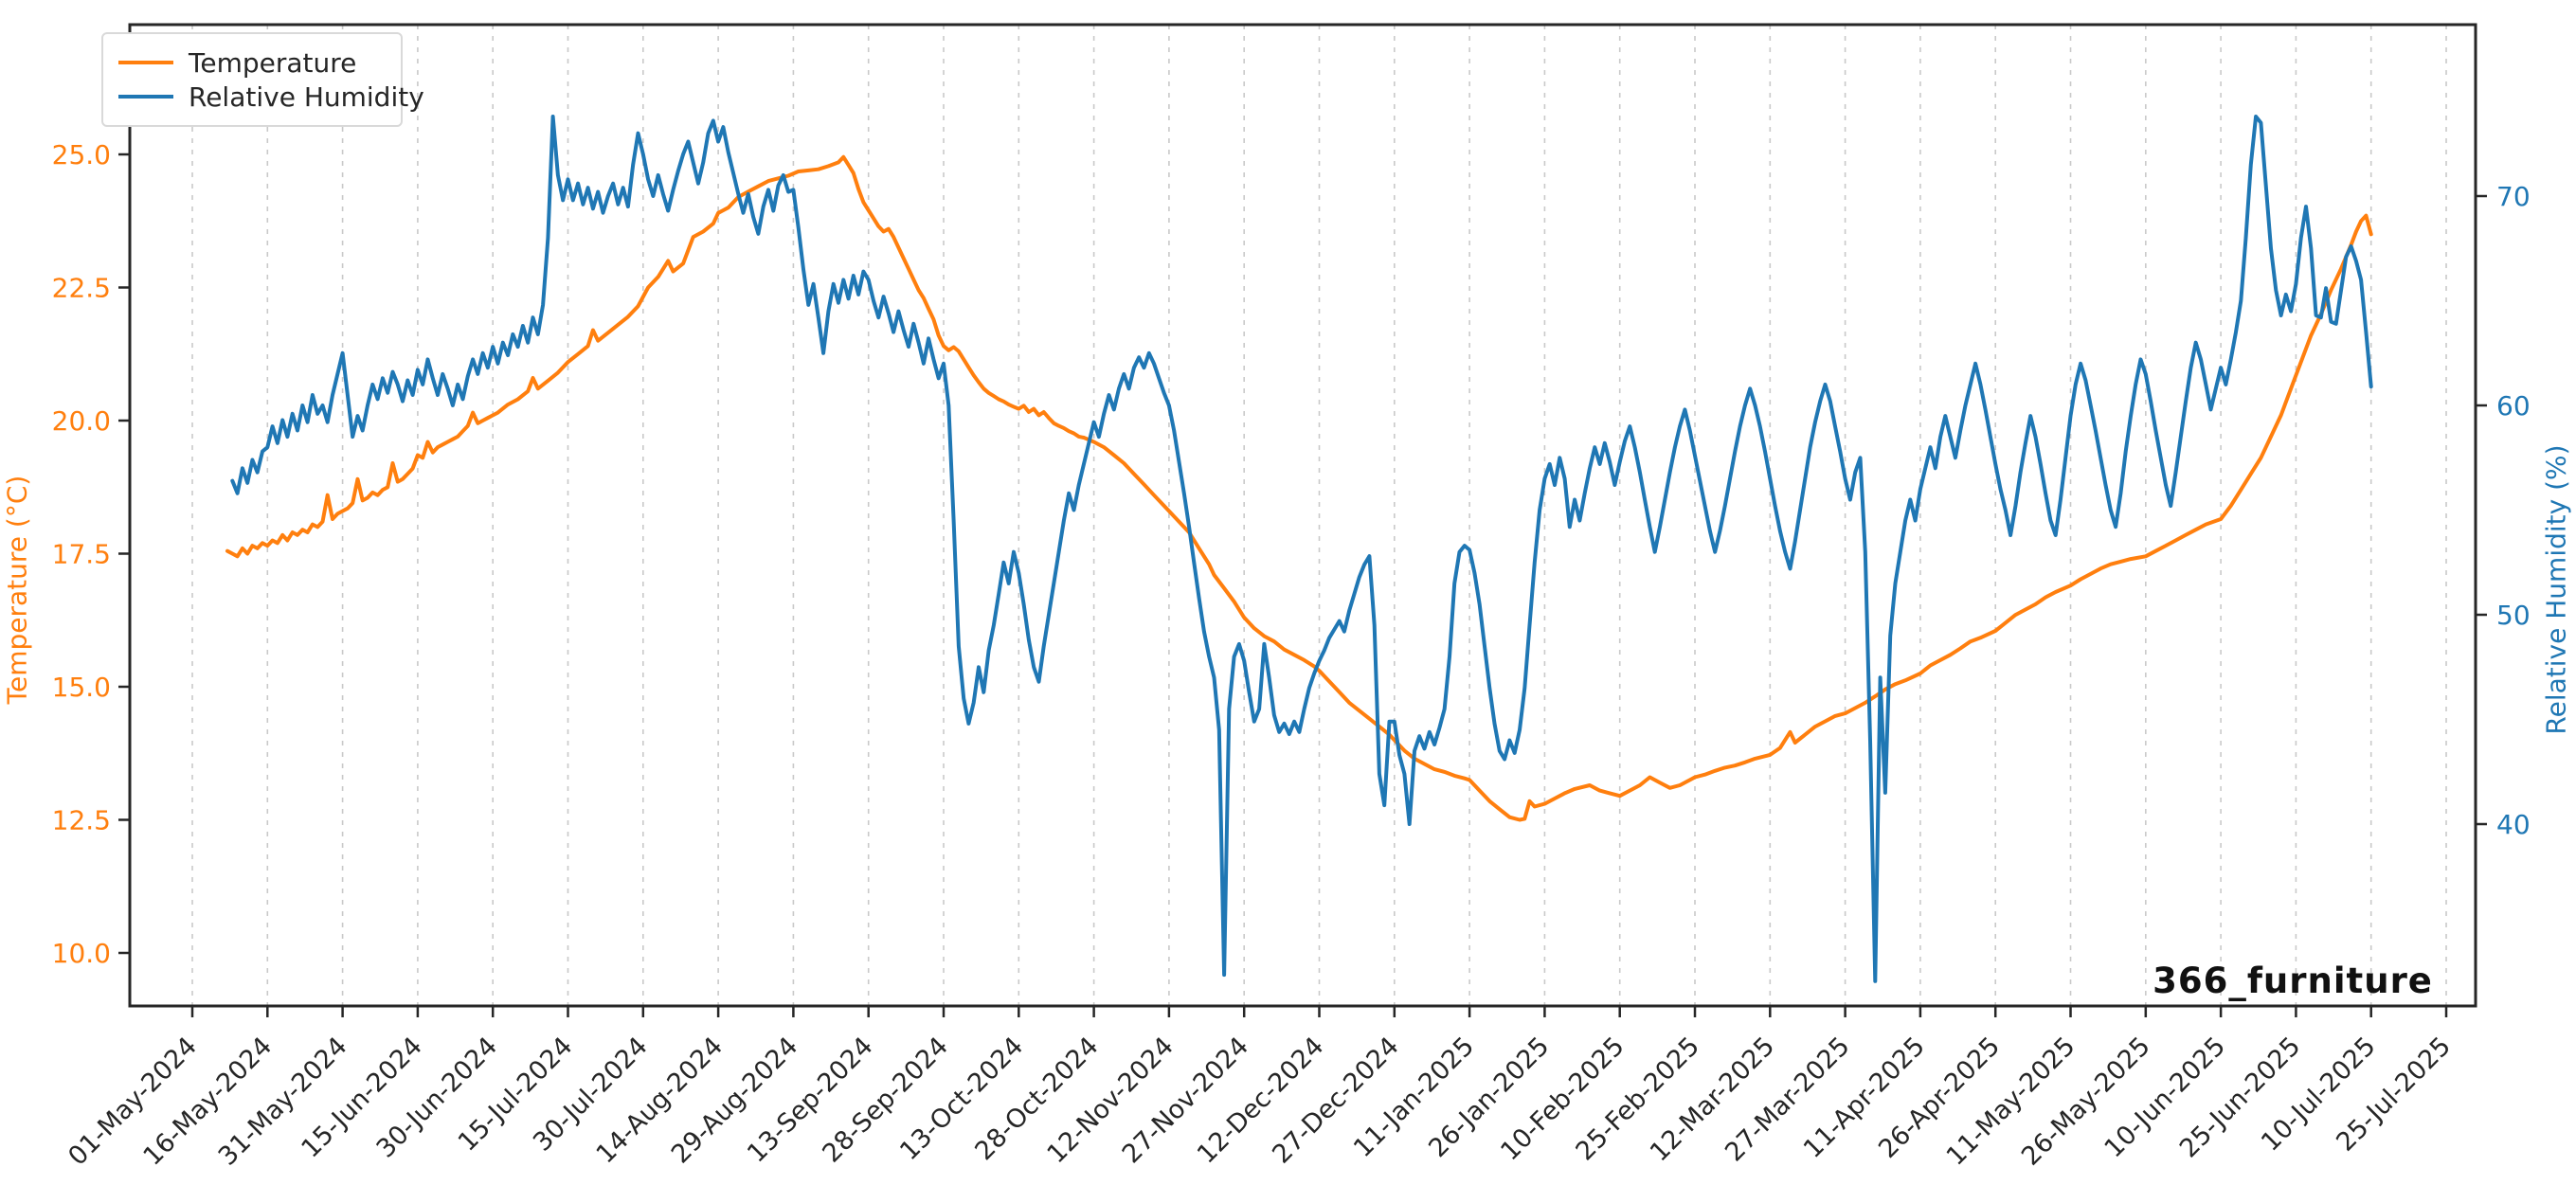  I want to click on legend-item-relative-humidity: Relative Humidity, so click(271, 97).